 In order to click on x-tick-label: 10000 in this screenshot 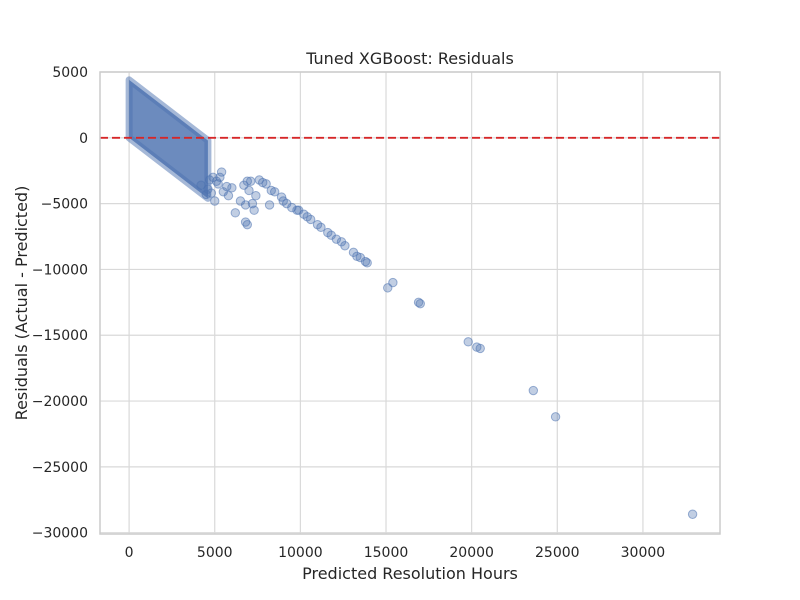, I will do `click(300, 553)`.